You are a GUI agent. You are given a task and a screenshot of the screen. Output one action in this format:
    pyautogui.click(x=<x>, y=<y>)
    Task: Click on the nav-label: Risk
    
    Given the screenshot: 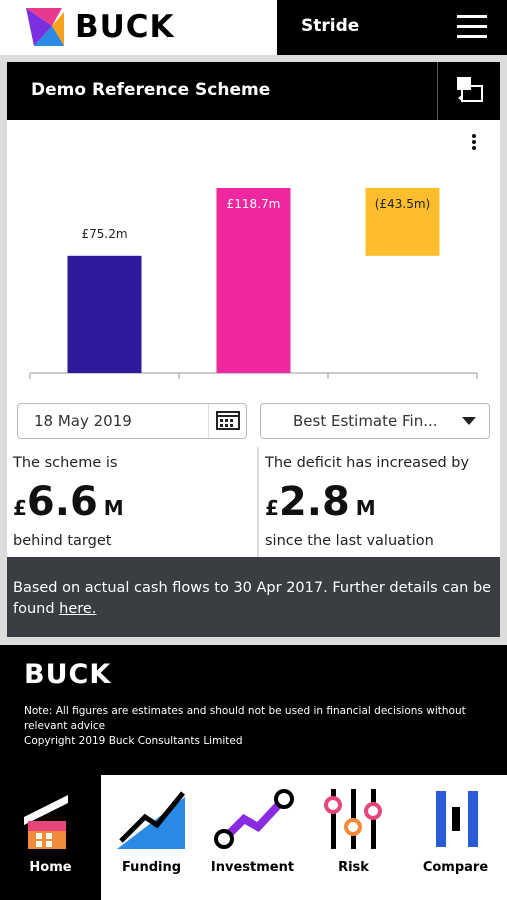 What is the action you would take?
    pyautogui.click(x=353, y=867)
    